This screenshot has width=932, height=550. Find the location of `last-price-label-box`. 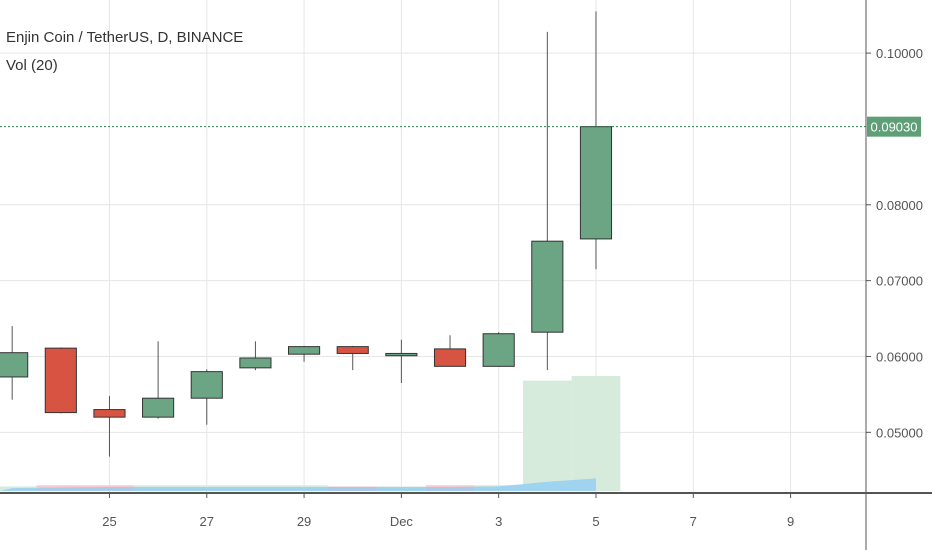

last-price-label-box is located at coordinates (894, 126).